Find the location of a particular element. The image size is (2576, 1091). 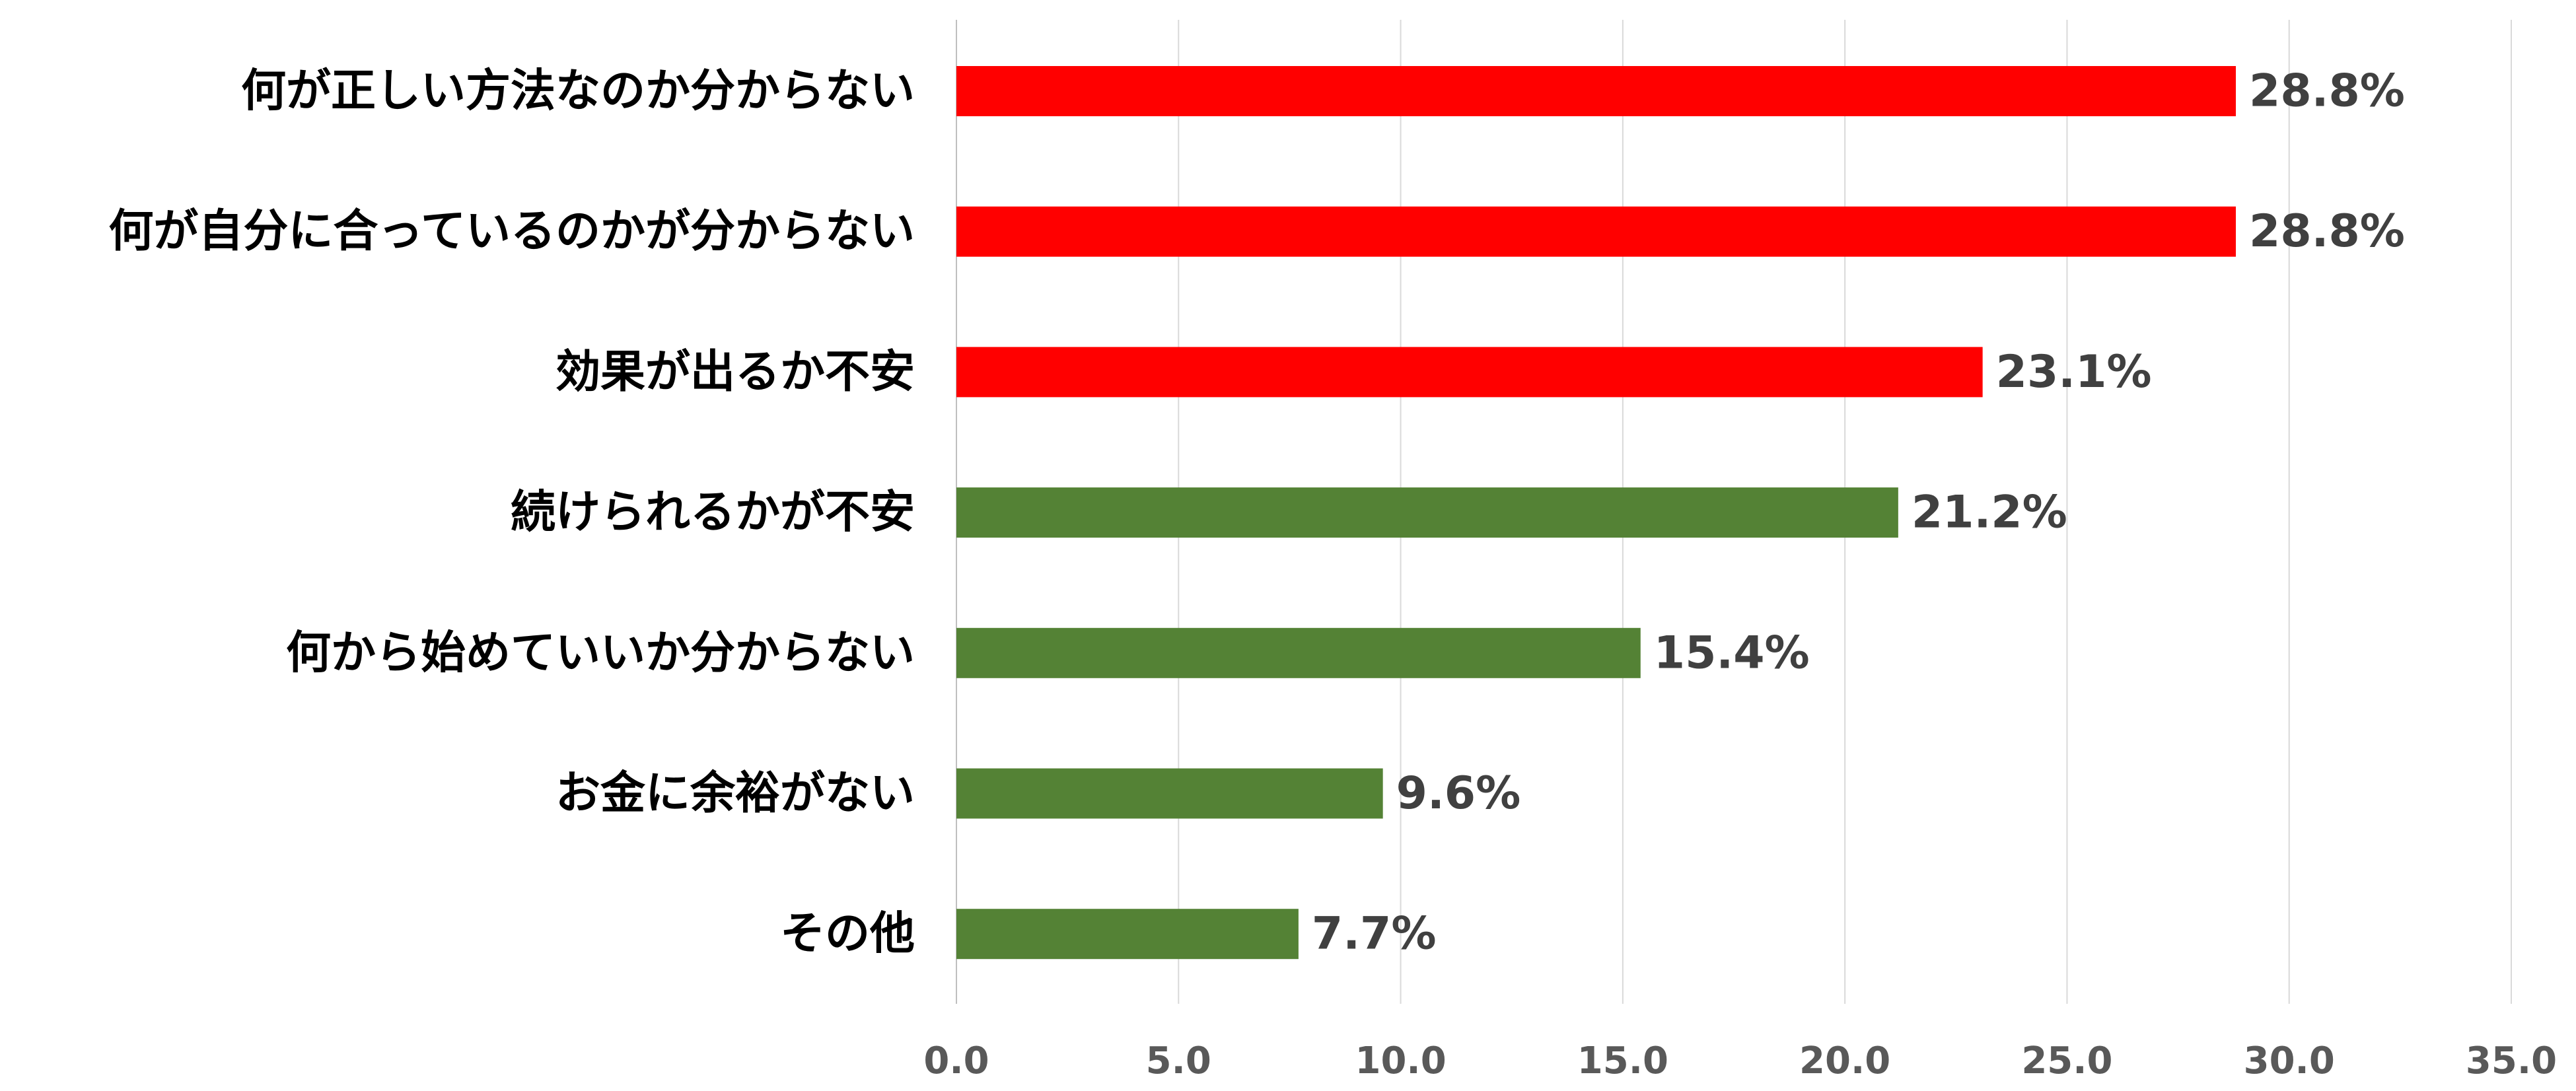

x-tick-label: 0.0 is located at coordinates (956, 1060).